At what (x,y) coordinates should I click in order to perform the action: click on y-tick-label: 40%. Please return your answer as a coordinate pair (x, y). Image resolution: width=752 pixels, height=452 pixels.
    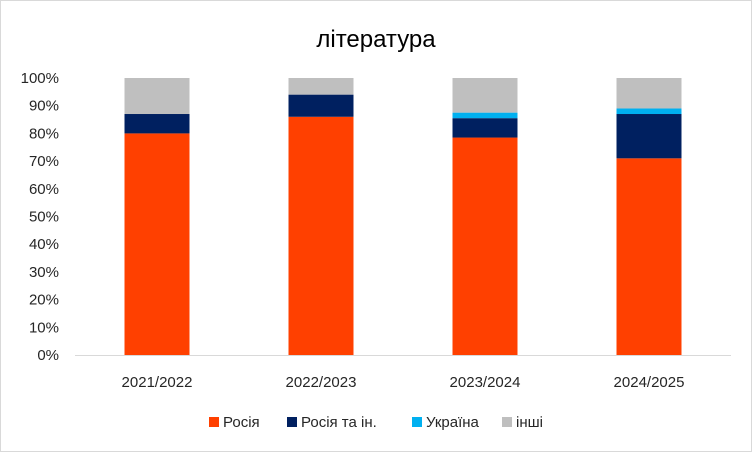
    Looking at the image, I should click on (44, 244).